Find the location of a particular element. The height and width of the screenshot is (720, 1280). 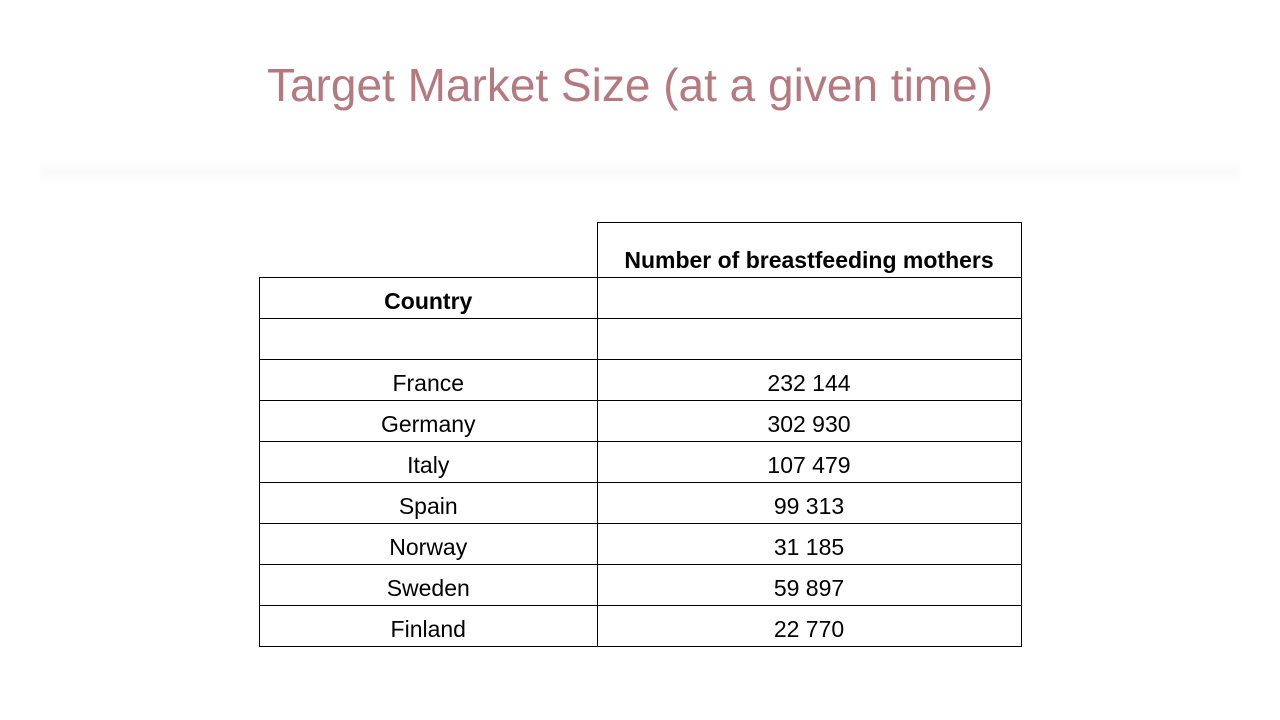

country-cell: Spain is located at coordinates (428, 503).